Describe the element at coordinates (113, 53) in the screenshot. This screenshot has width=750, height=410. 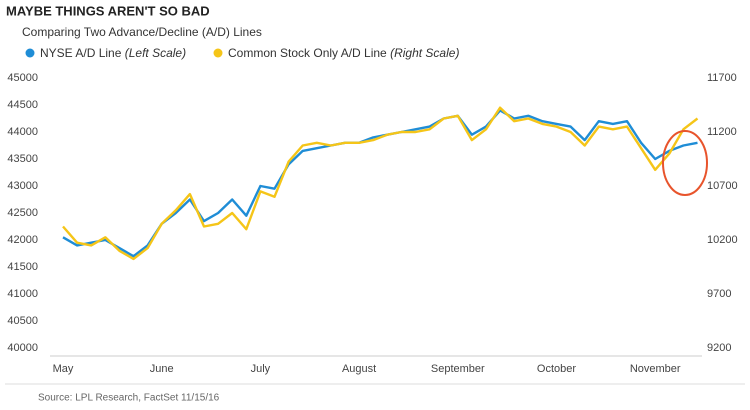
I see `legend-label: NYSE A/D Line (Left Scale)` at that location.